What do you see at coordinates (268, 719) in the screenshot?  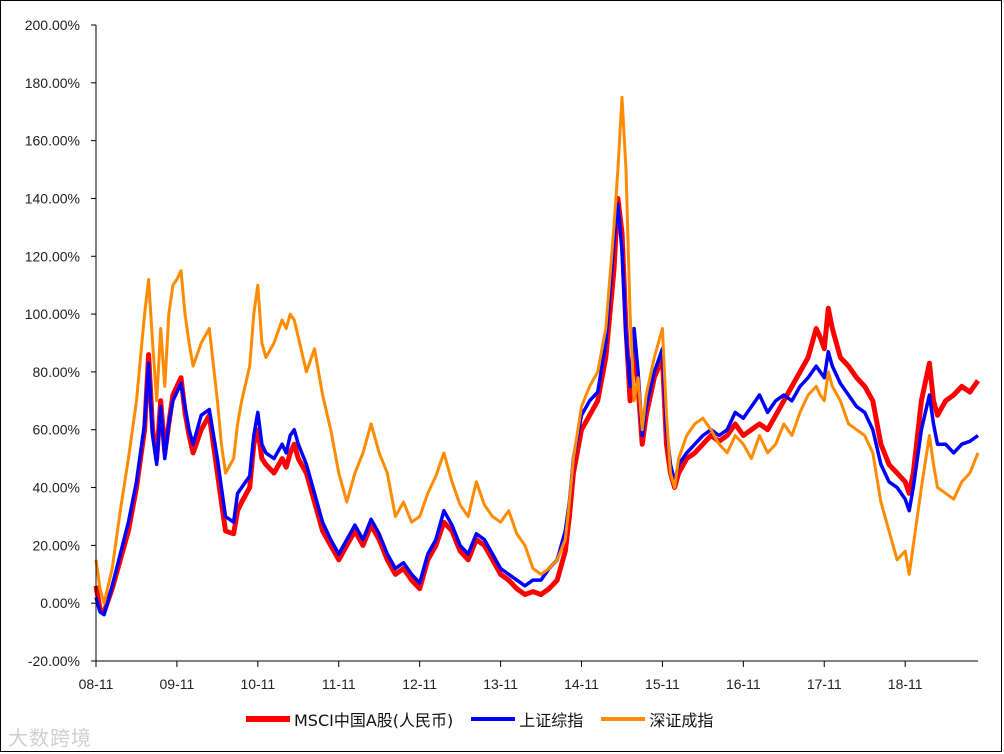 I see `legend-swatch-msci` at bounding box center [268, 719].